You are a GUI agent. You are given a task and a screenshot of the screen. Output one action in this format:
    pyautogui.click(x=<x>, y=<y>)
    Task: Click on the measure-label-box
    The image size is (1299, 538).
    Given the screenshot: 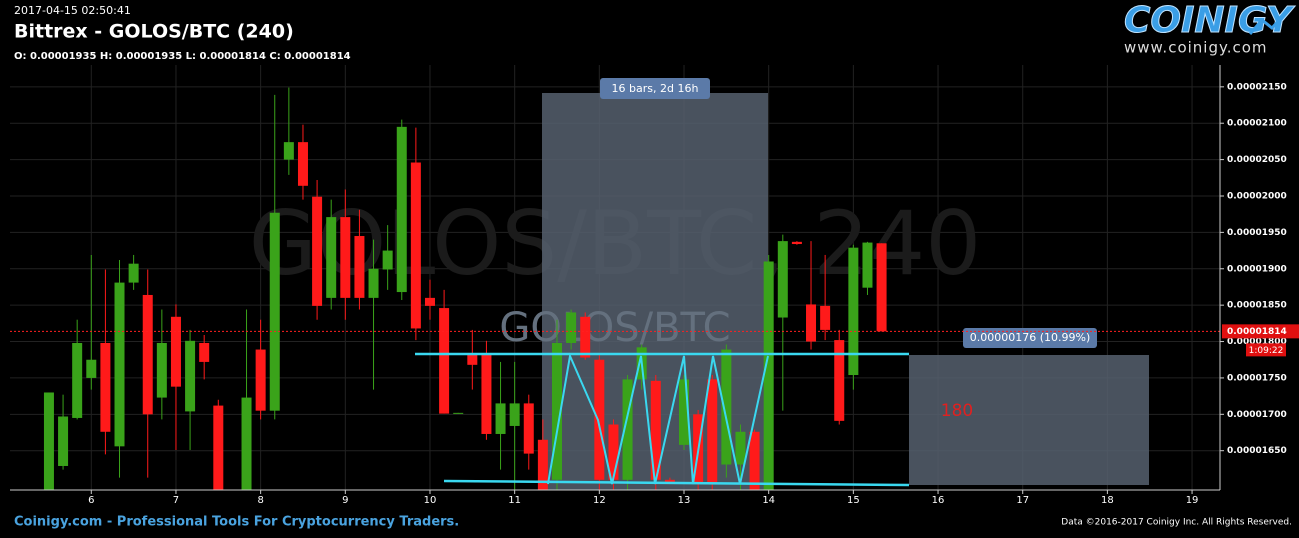 What is the action you would take?
    pyautogui.click(x=655, y=88)
    